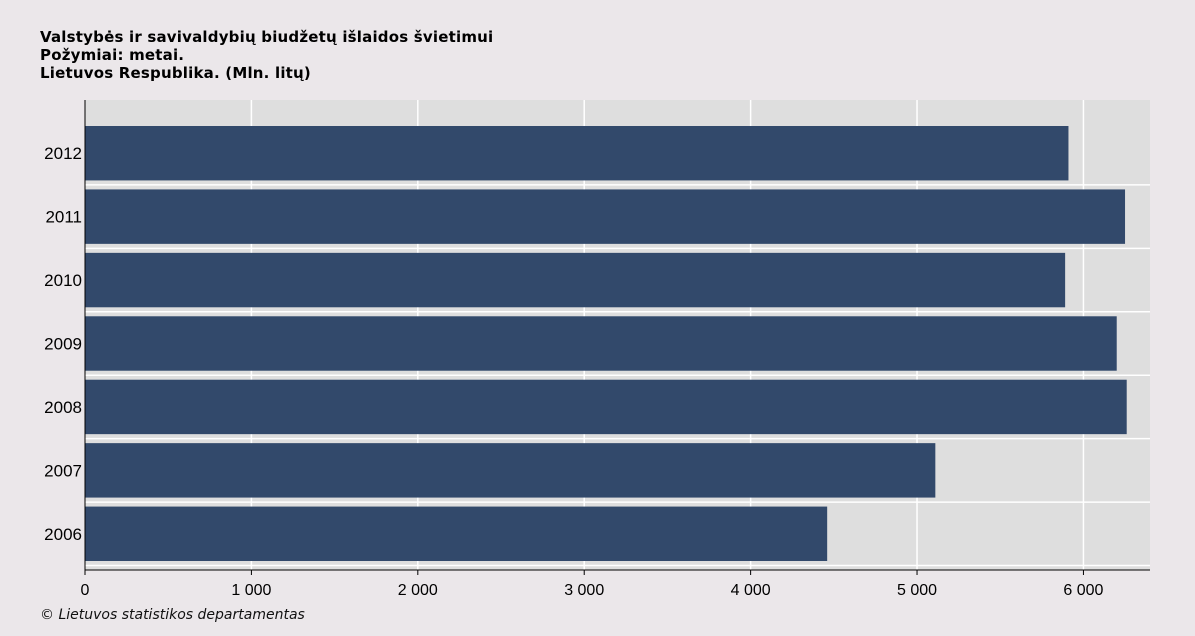 This screenshot has width=1195, height=636. Describe the element at coordinates (63, 344) in the screenshot. I see `y-tick-label: 2009` at that location.